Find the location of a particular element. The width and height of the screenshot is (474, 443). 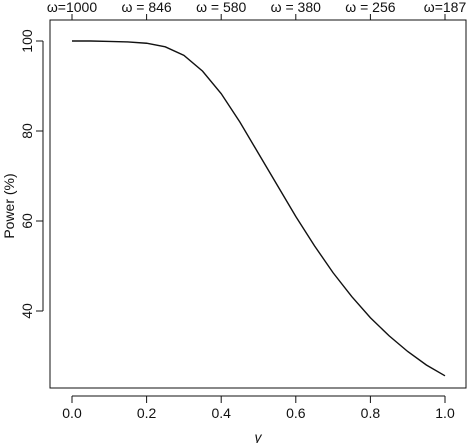

x-tick-label: 0.0 is located at coordinates (72, 413).